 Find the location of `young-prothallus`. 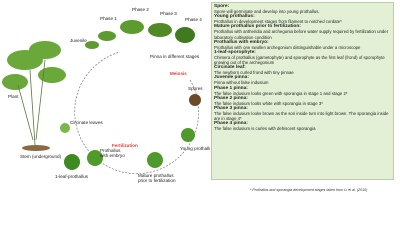

young-prothallus is located at coordinates (188, 135).